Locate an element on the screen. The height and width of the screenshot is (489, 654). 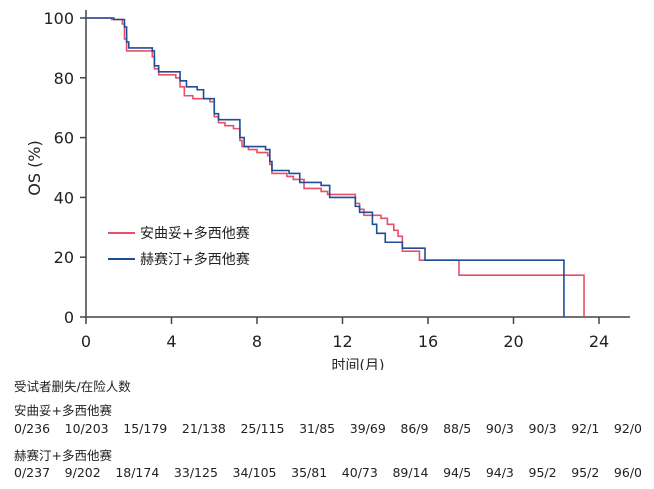
y-tick-label: 40 is located at coordinates (64, 197).